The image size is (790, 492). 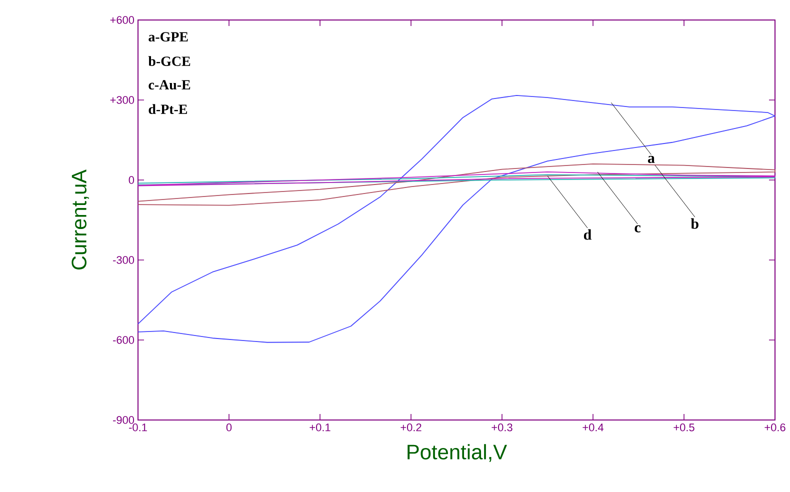 What do you see at coordinates (168, 109) in the screenshot?
I see `annotation: d-Pt-E` at bounding box center [168, 109].